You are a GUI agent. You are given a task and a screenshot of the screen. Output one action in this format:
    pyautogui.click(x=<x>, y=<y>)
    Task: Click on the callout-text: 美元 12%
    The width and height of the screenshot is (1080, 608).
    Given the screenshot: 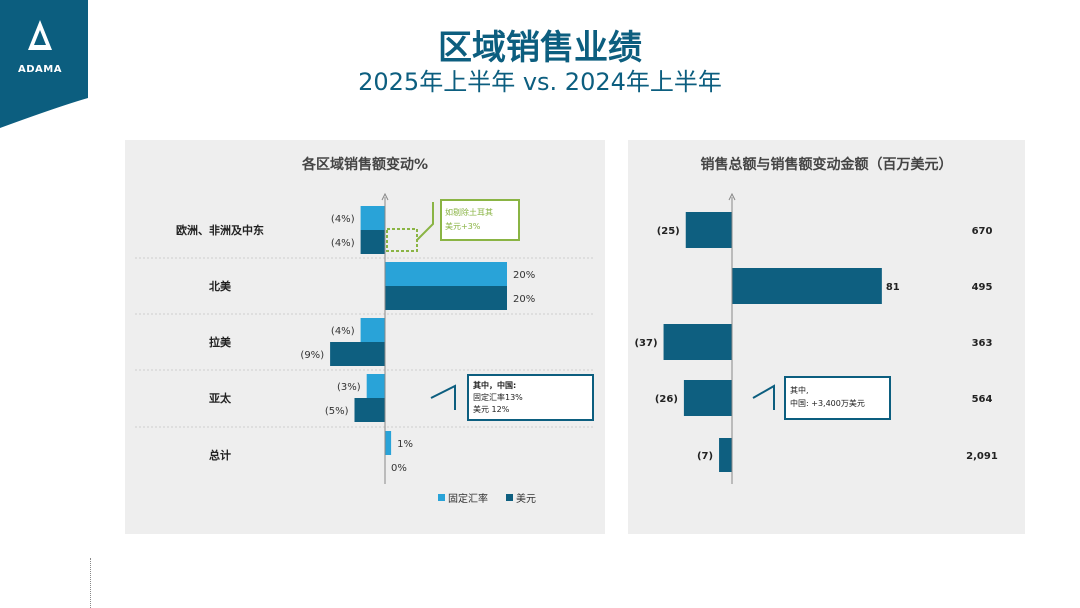 What is the action you would take?
    pyautogui.click(x=491, y=409)
    